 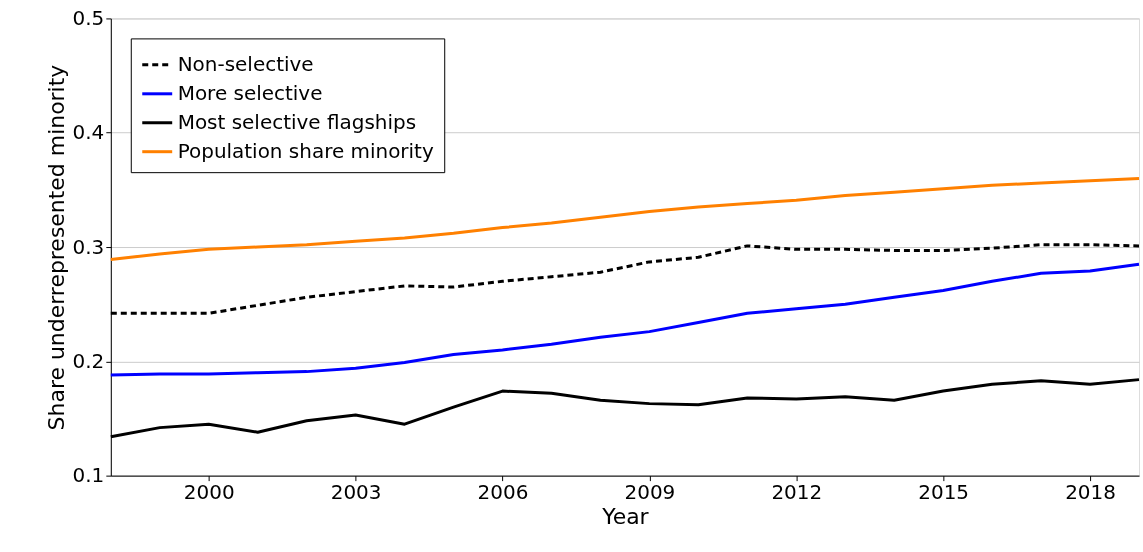 What do you see at coordinates (250, 92) in the screenshot?
I see `legend-label: More selective` at bounding box center [250, 92].